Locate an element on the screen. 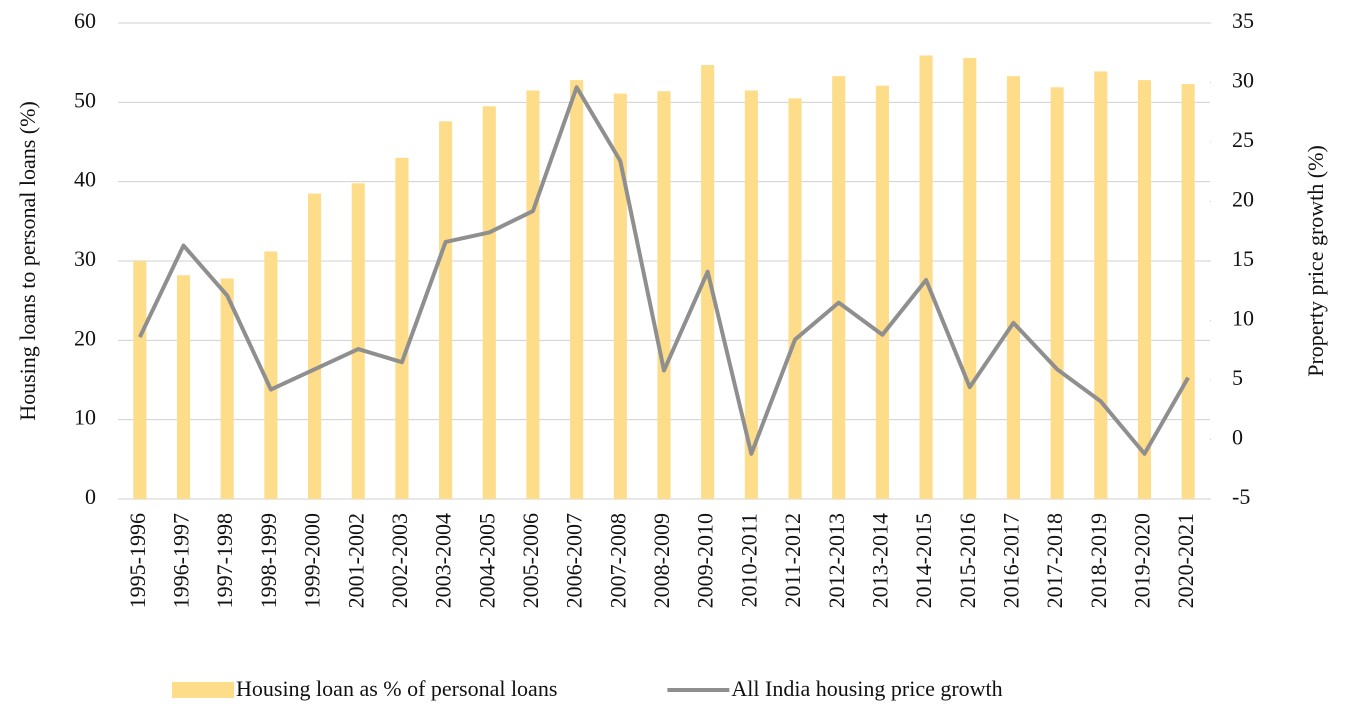  y-tick-label: 0 is located at coordinates (90, 496).